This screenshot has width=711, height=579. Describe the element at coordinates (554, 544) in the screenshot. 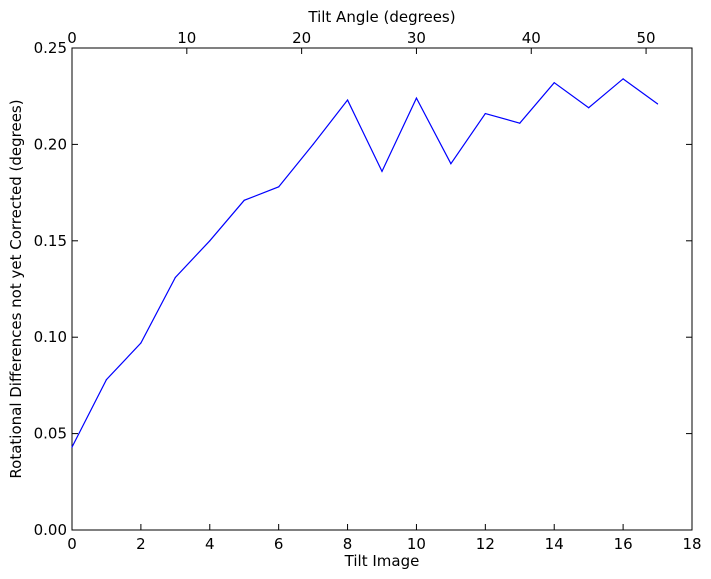

I see `x-tick-label: 14` at that location.